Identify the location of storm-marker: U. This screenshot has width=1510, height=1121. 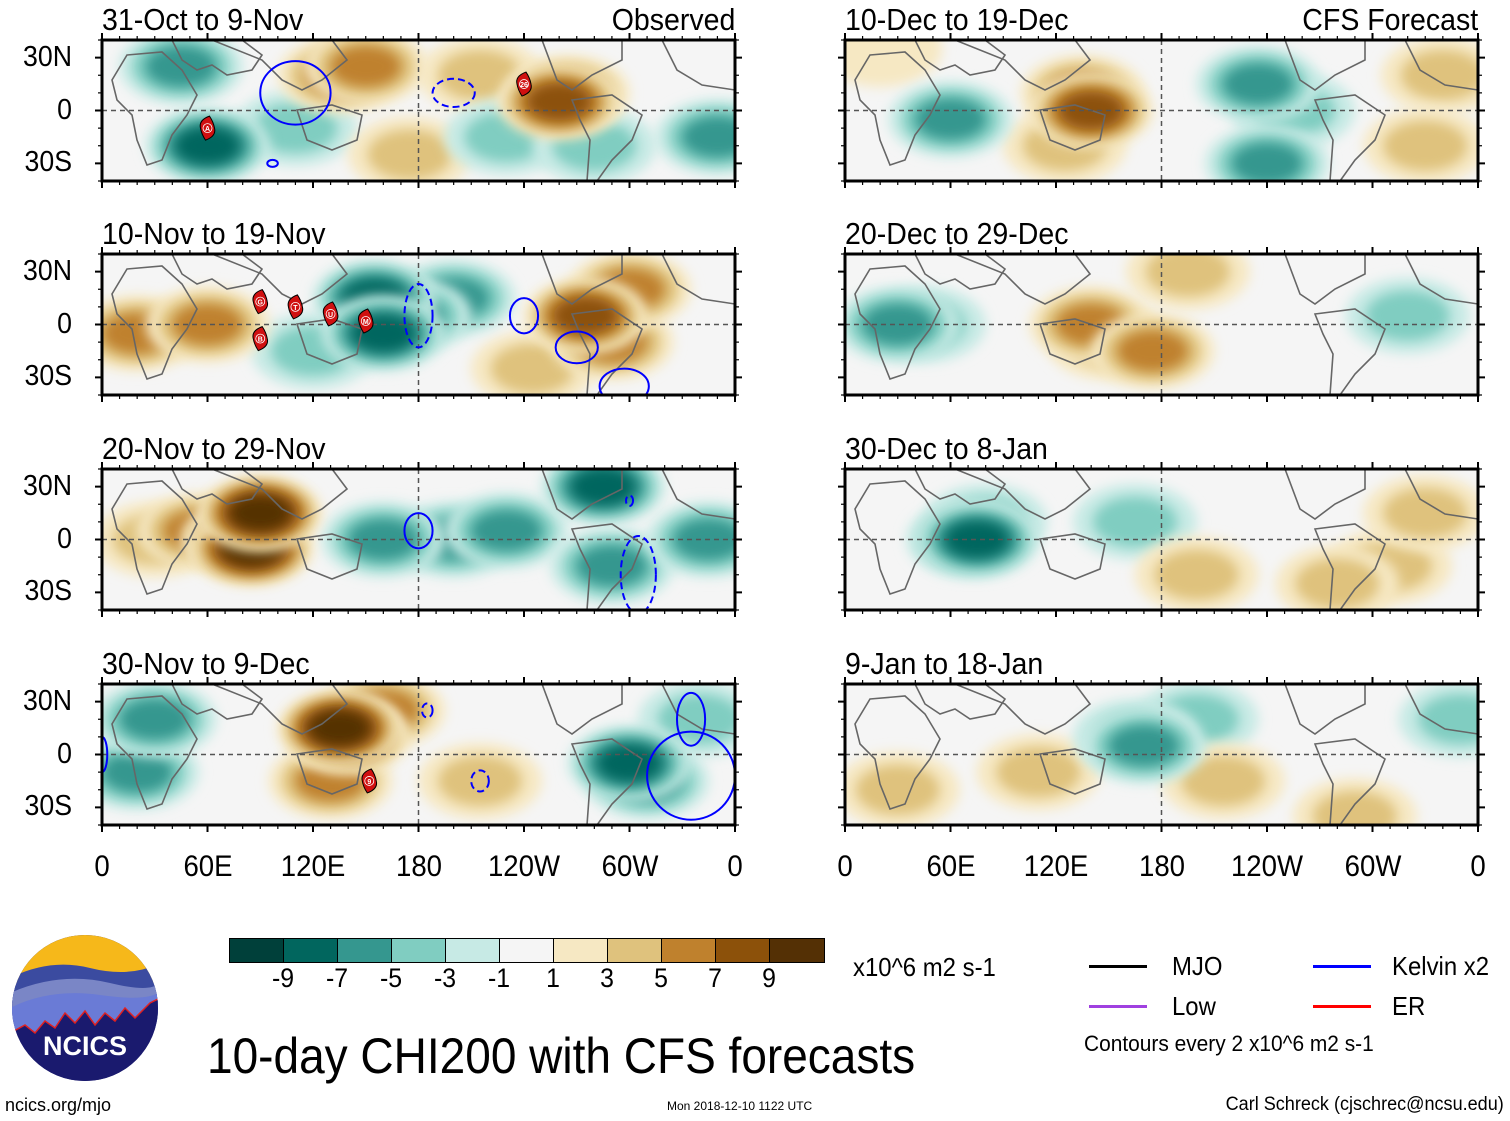
(330, 314).